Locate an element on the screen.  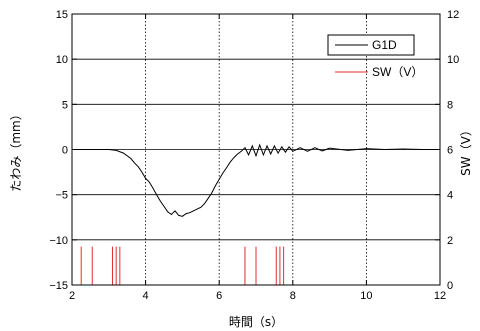
y2-tick-label: 4 is located at coordinates (450, 196).